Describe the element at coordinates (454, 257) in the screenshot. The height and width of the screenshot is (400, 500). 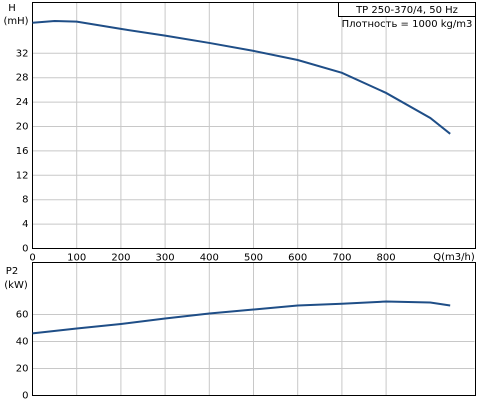
I see `x-label: Q(m3/h)` at that location.